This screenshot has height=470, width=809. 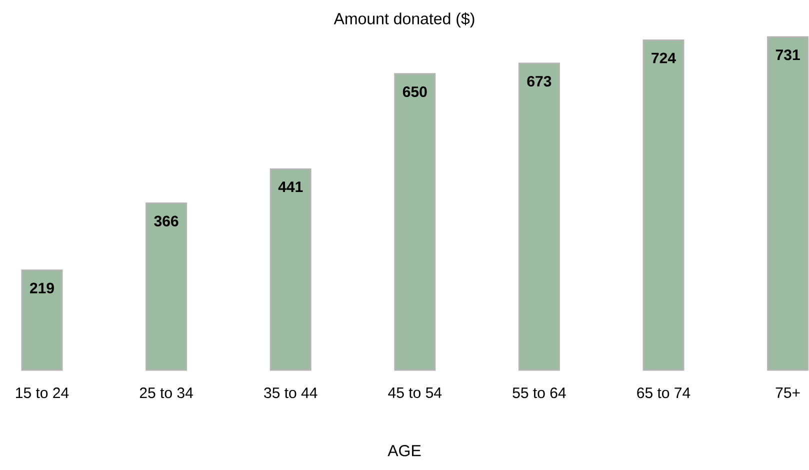 I want to click on data-label: 724, so click(x=664, y=58).